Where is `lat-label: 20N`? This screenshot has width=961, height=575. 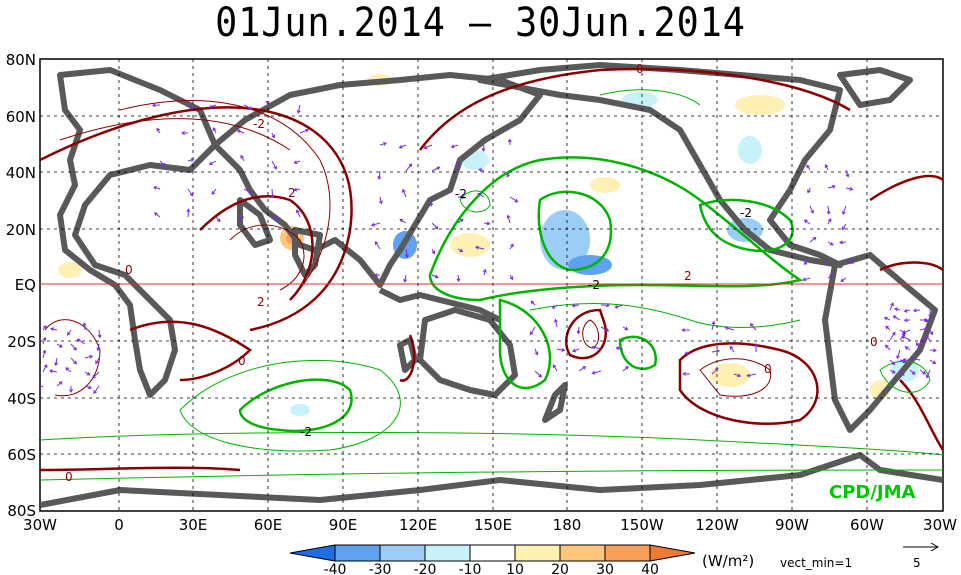
lat-label: 20N is located at coordinates (21, 230).